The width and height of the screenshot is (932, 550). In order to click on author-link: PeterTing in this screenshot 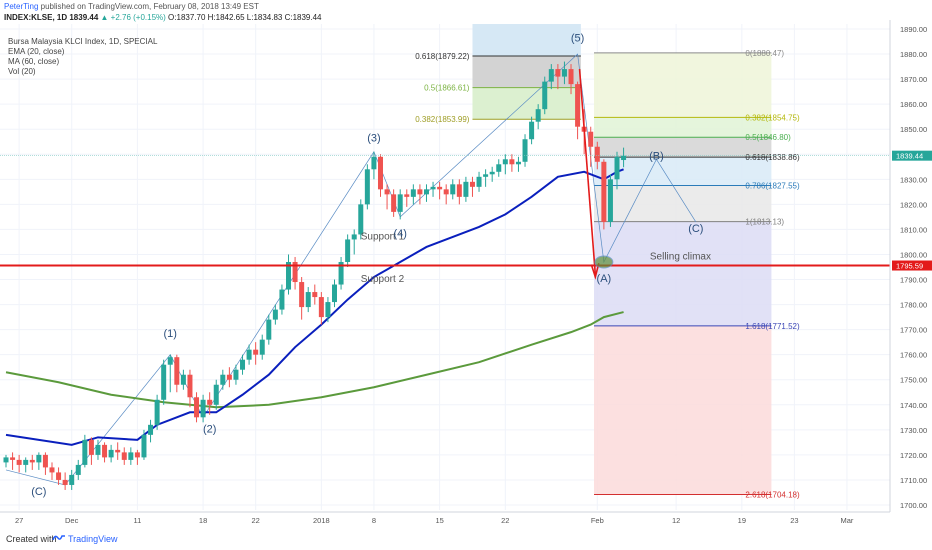, I will do `click(21, 6)`.